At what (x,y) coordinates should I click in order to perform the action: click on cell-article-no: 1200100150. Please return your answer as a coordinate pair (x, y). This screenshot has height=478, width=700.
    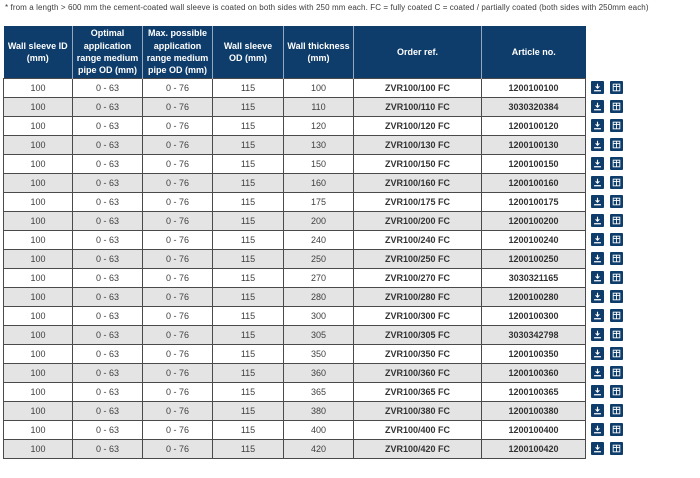
    Looking at the image, I should click on (533, 163).